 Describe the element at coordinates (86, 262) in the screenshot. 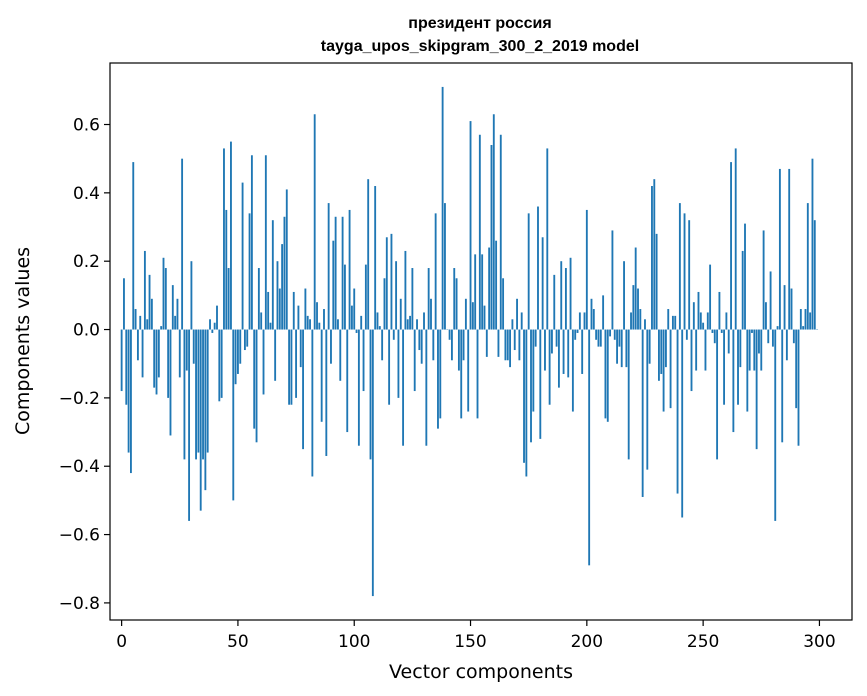

I see `y-tick-label: 0.2` at that location.